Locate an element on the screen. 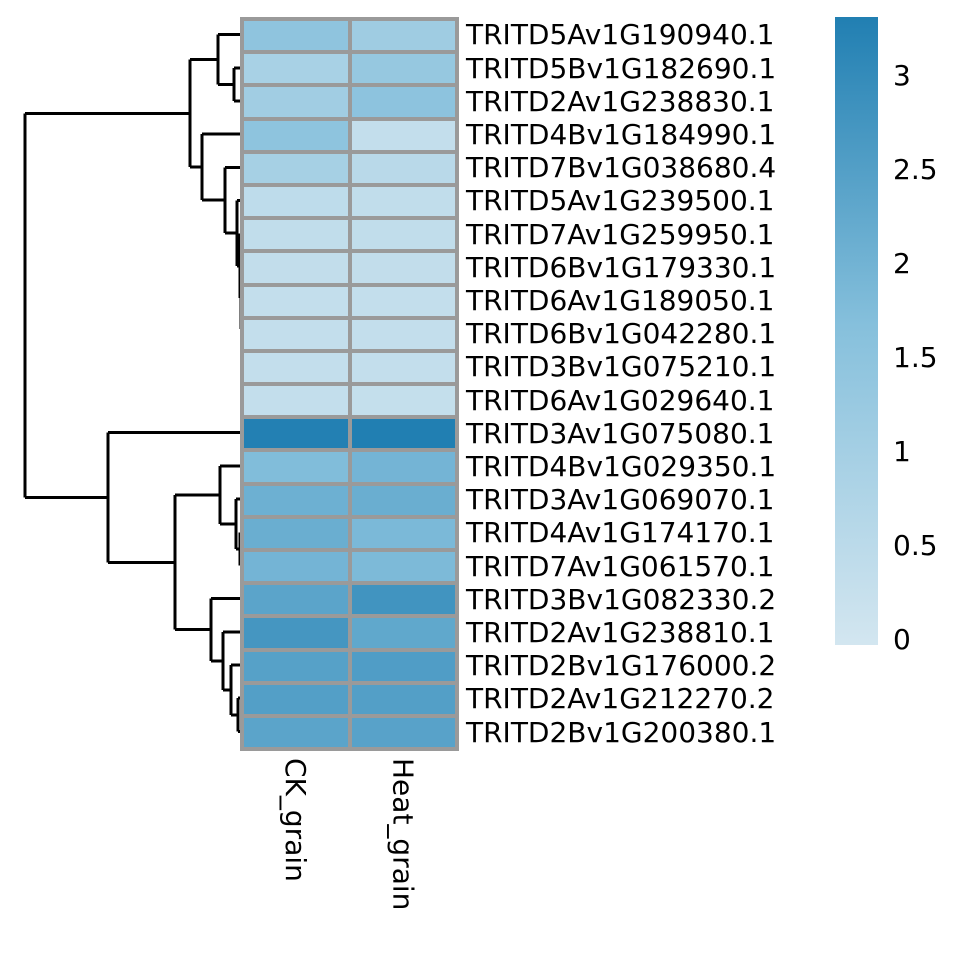 The width and height of the screenshot is (961, 958). row-label: TRITD7Bv1G038680.4 is located at coordinates (621, 168).